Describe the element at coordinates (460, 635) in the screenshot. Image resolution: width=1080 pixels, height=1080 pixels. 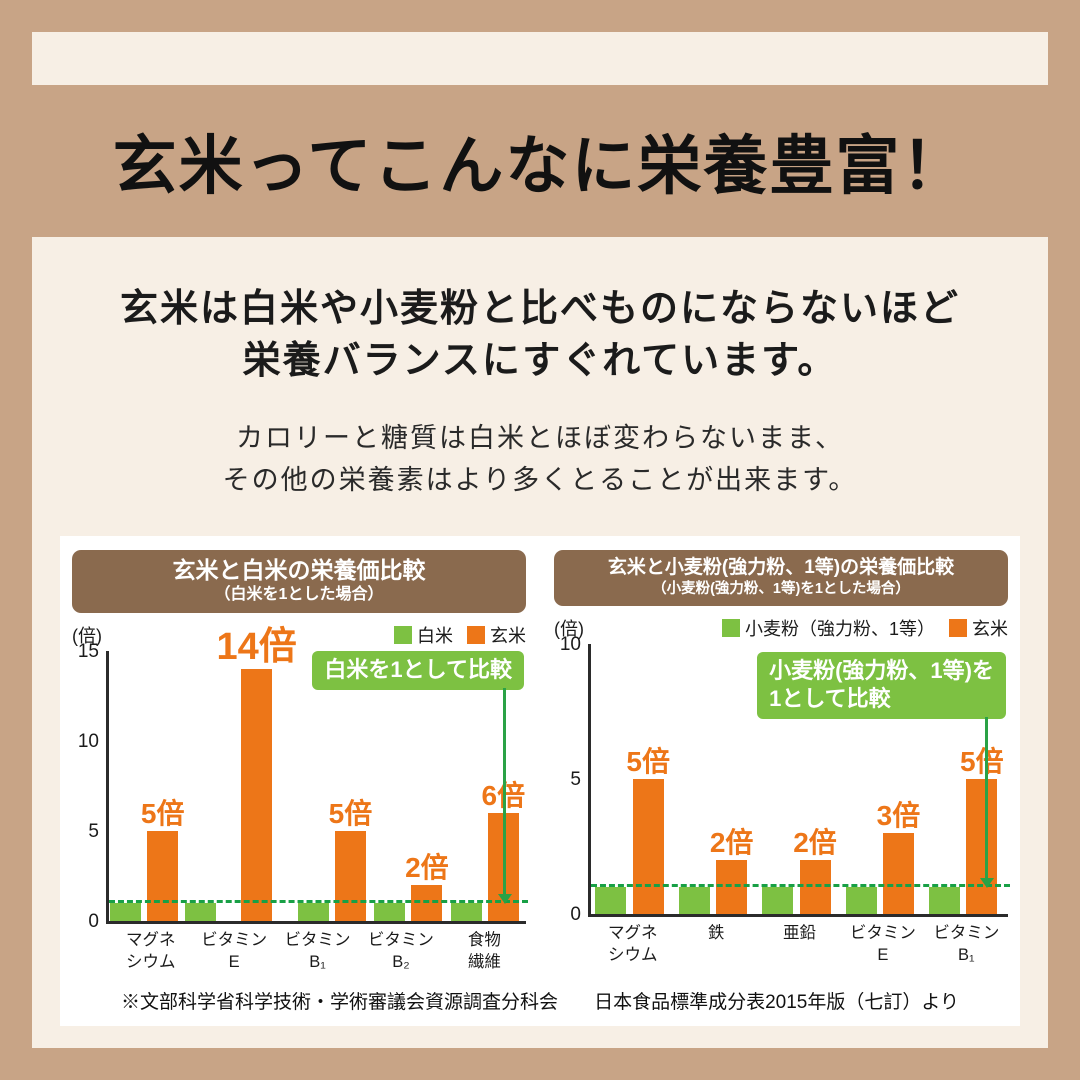
I see `legend: 白米 玄米` at that location.